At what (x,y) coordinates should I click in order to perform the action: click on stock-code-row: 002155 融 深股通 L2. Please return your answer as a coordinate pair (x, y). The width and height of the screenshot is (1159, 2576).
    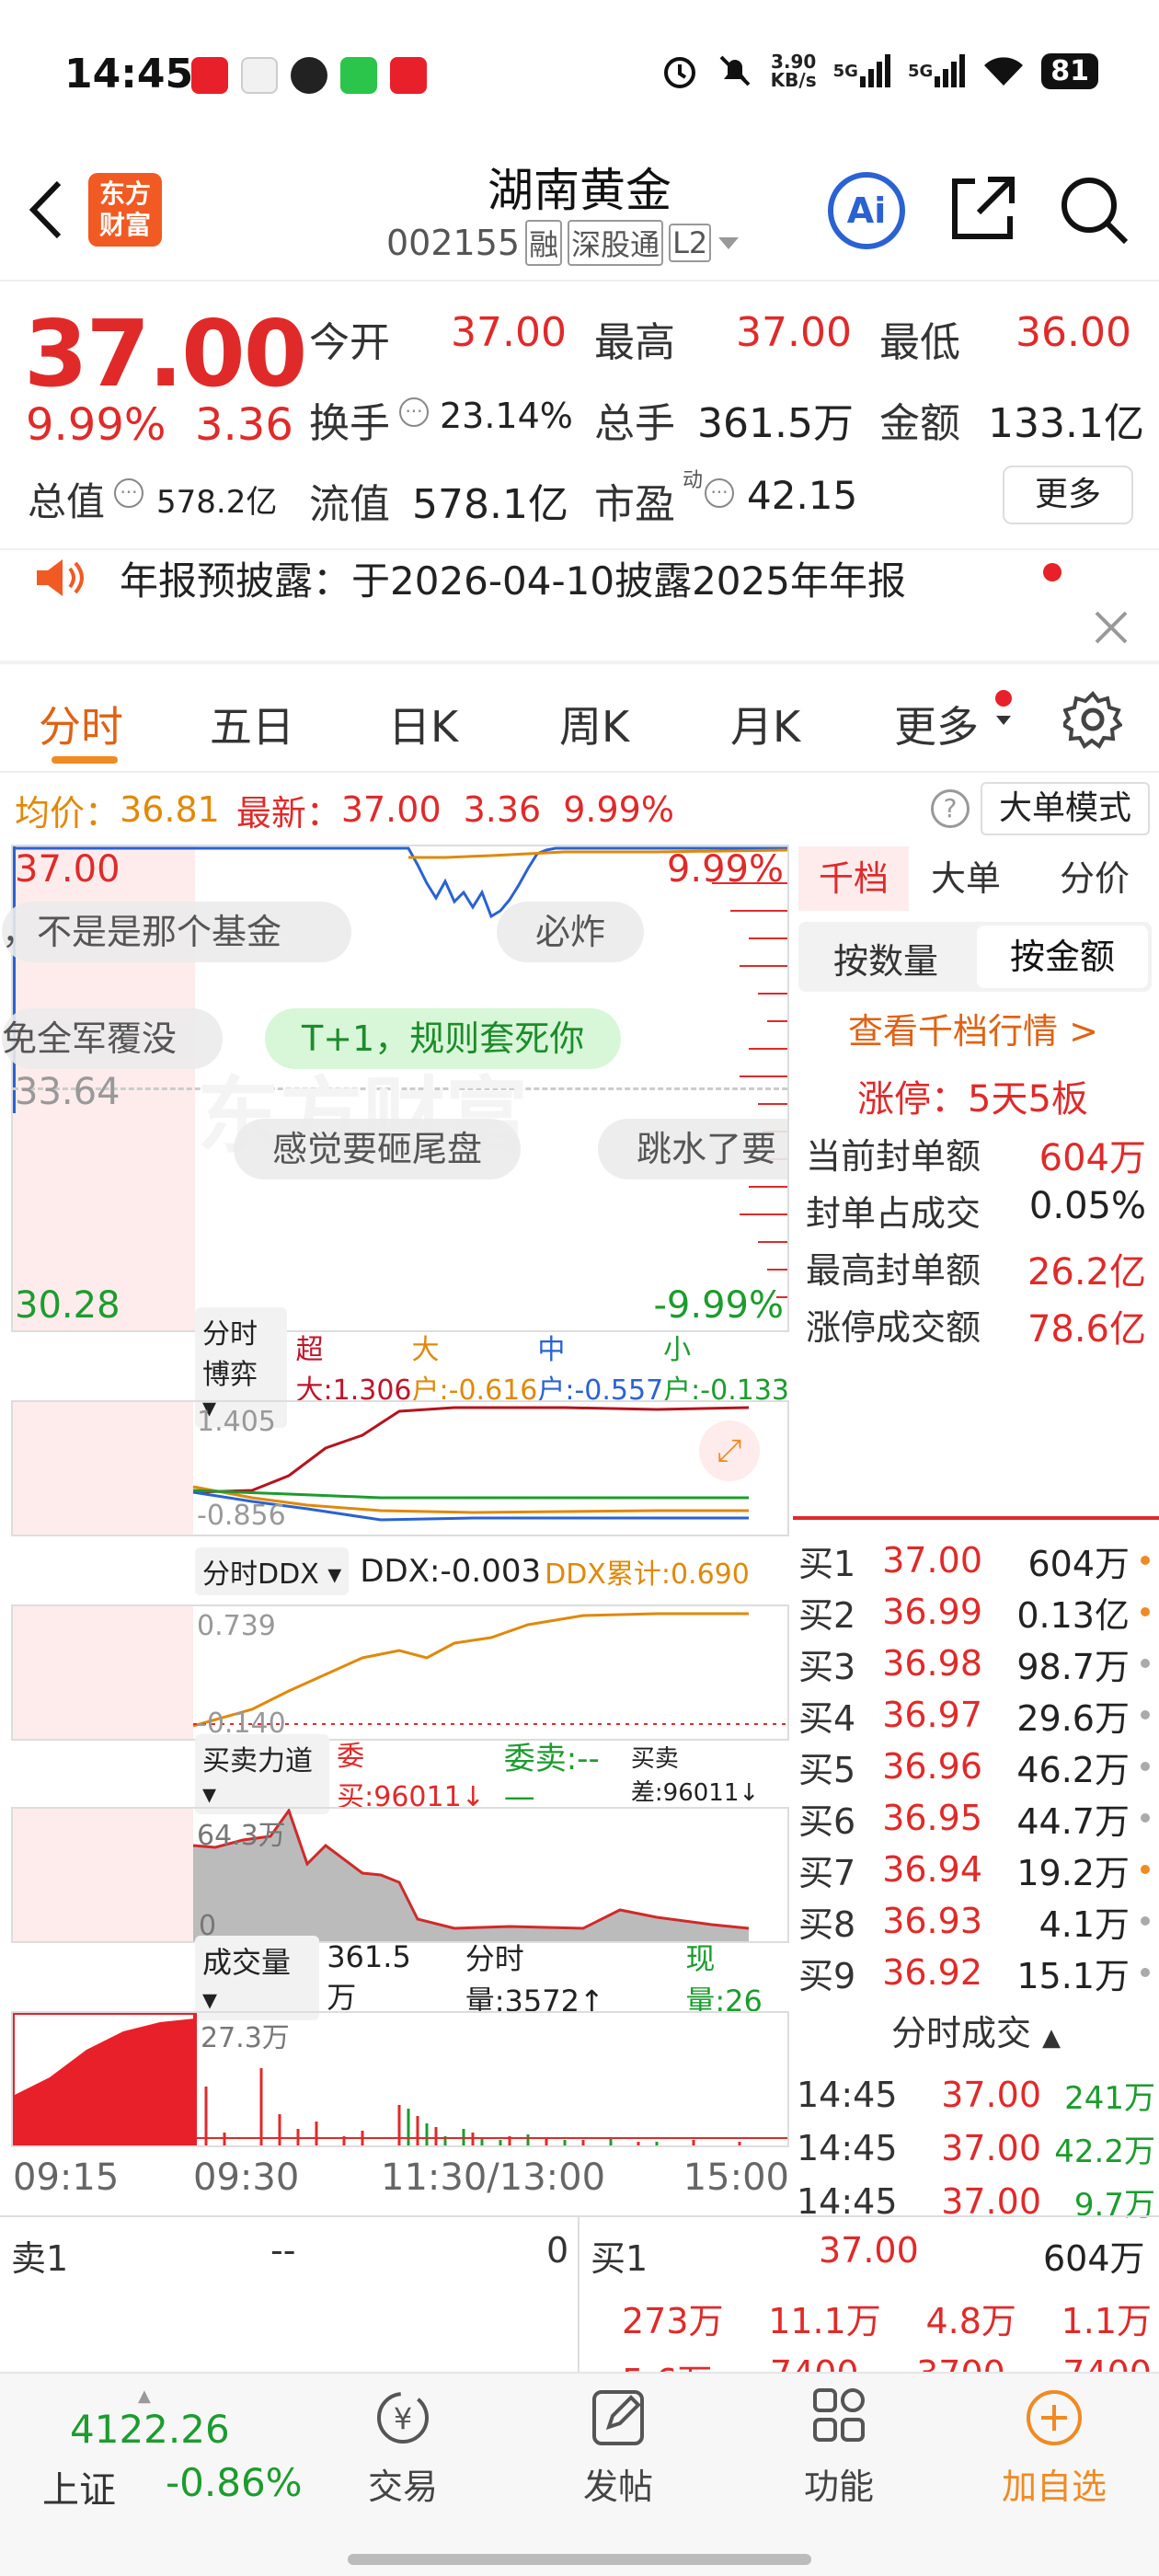
    Looking at the image, I should click on (563, 243).